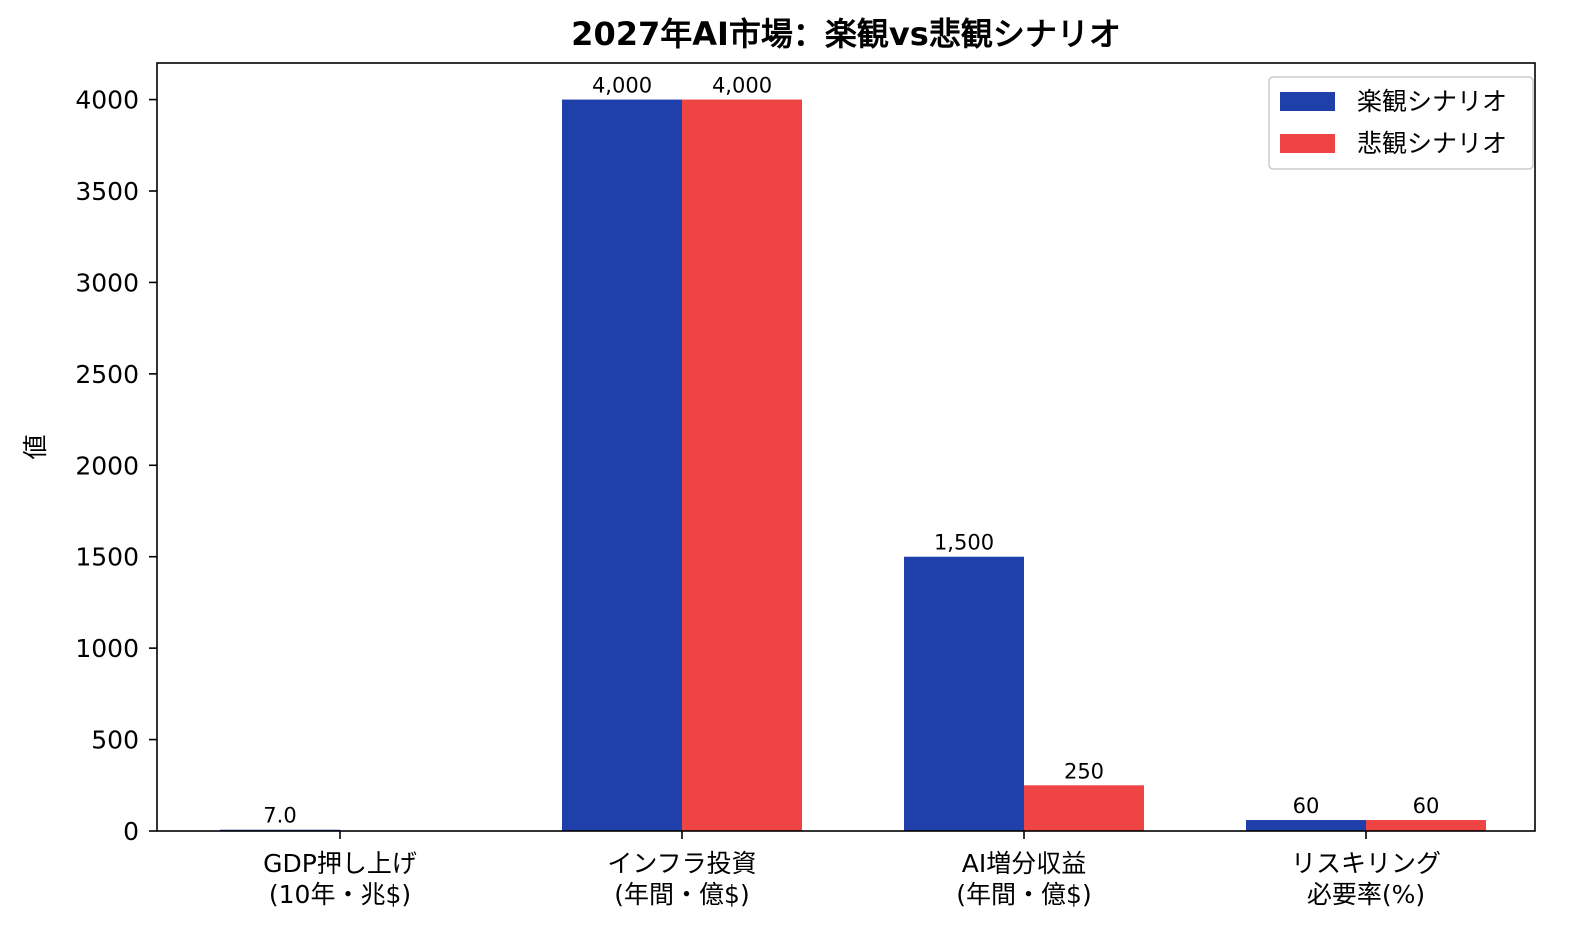 This screenshot has height=933, width=1572. What do you see at coordinates (1432, 101) in the screenshot?
I see `legend-label-0: 楽観シナリオ` at bounding box center [1432, 101].